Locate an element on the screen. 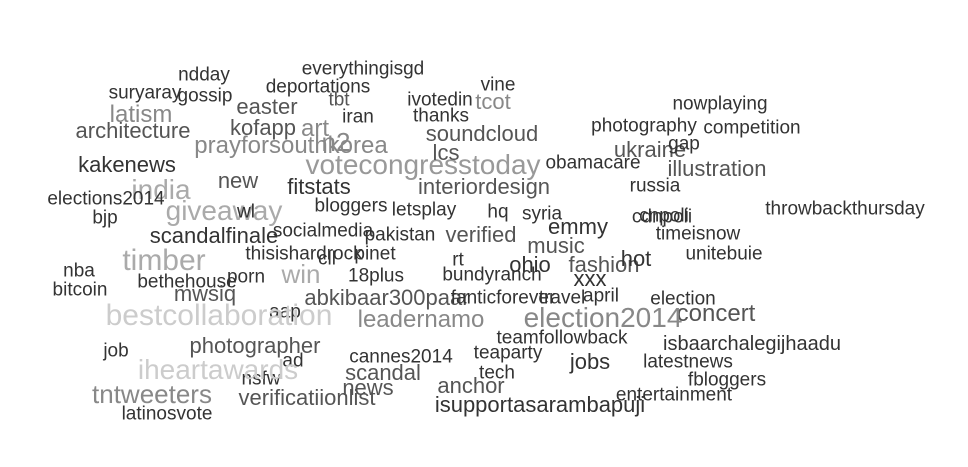 The height and width of the screenshot is (467, 968). word-cnpoli: cnpoli is located at coordinates (664, 216).